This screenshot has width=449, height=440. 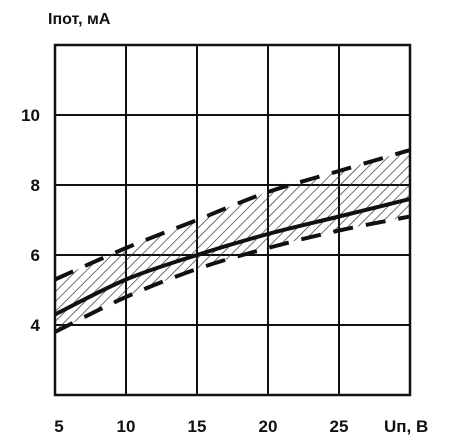 What do you see at coordinates (79, 19) in the screenshot?
I see `y-axis-label: Iпот, мА` at bounding box center [79, 19].